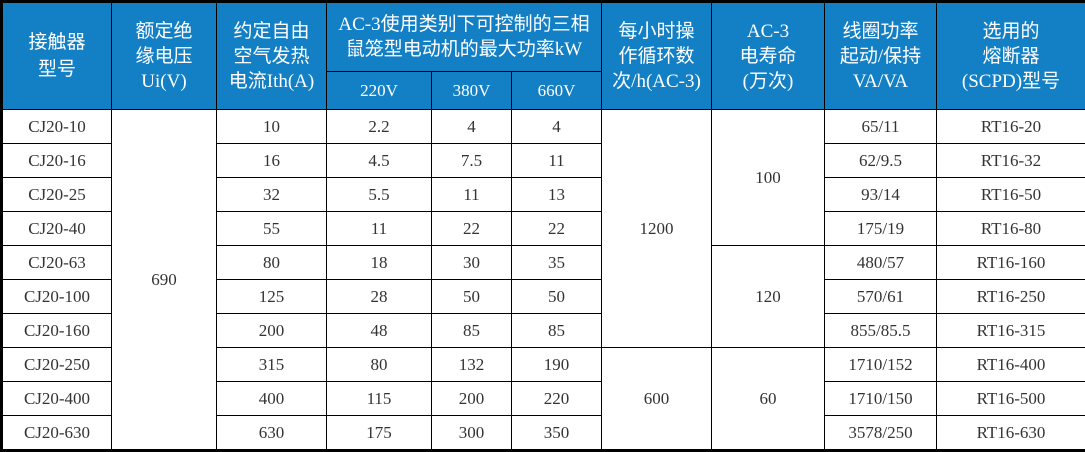 Image resolution: width=1085 pixels, height=452 pixels. What do you see at coordinates (881, 229) in the screenshot?
I see `coil-cell: 175/19` at bounding box center [881, 229].